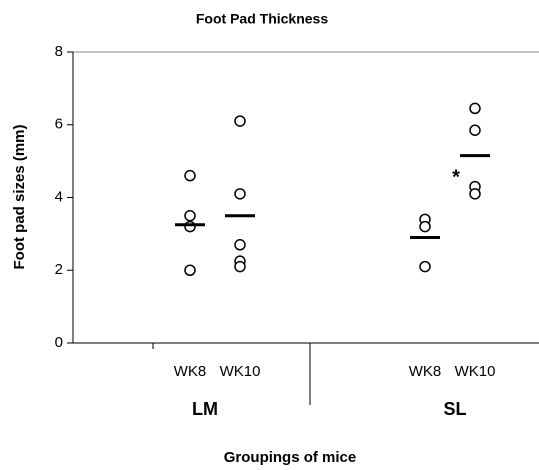  What do you see at coordinates (454, 409) in the screenshot?
I see `group-label: SL` at bounding box center [454, 409].